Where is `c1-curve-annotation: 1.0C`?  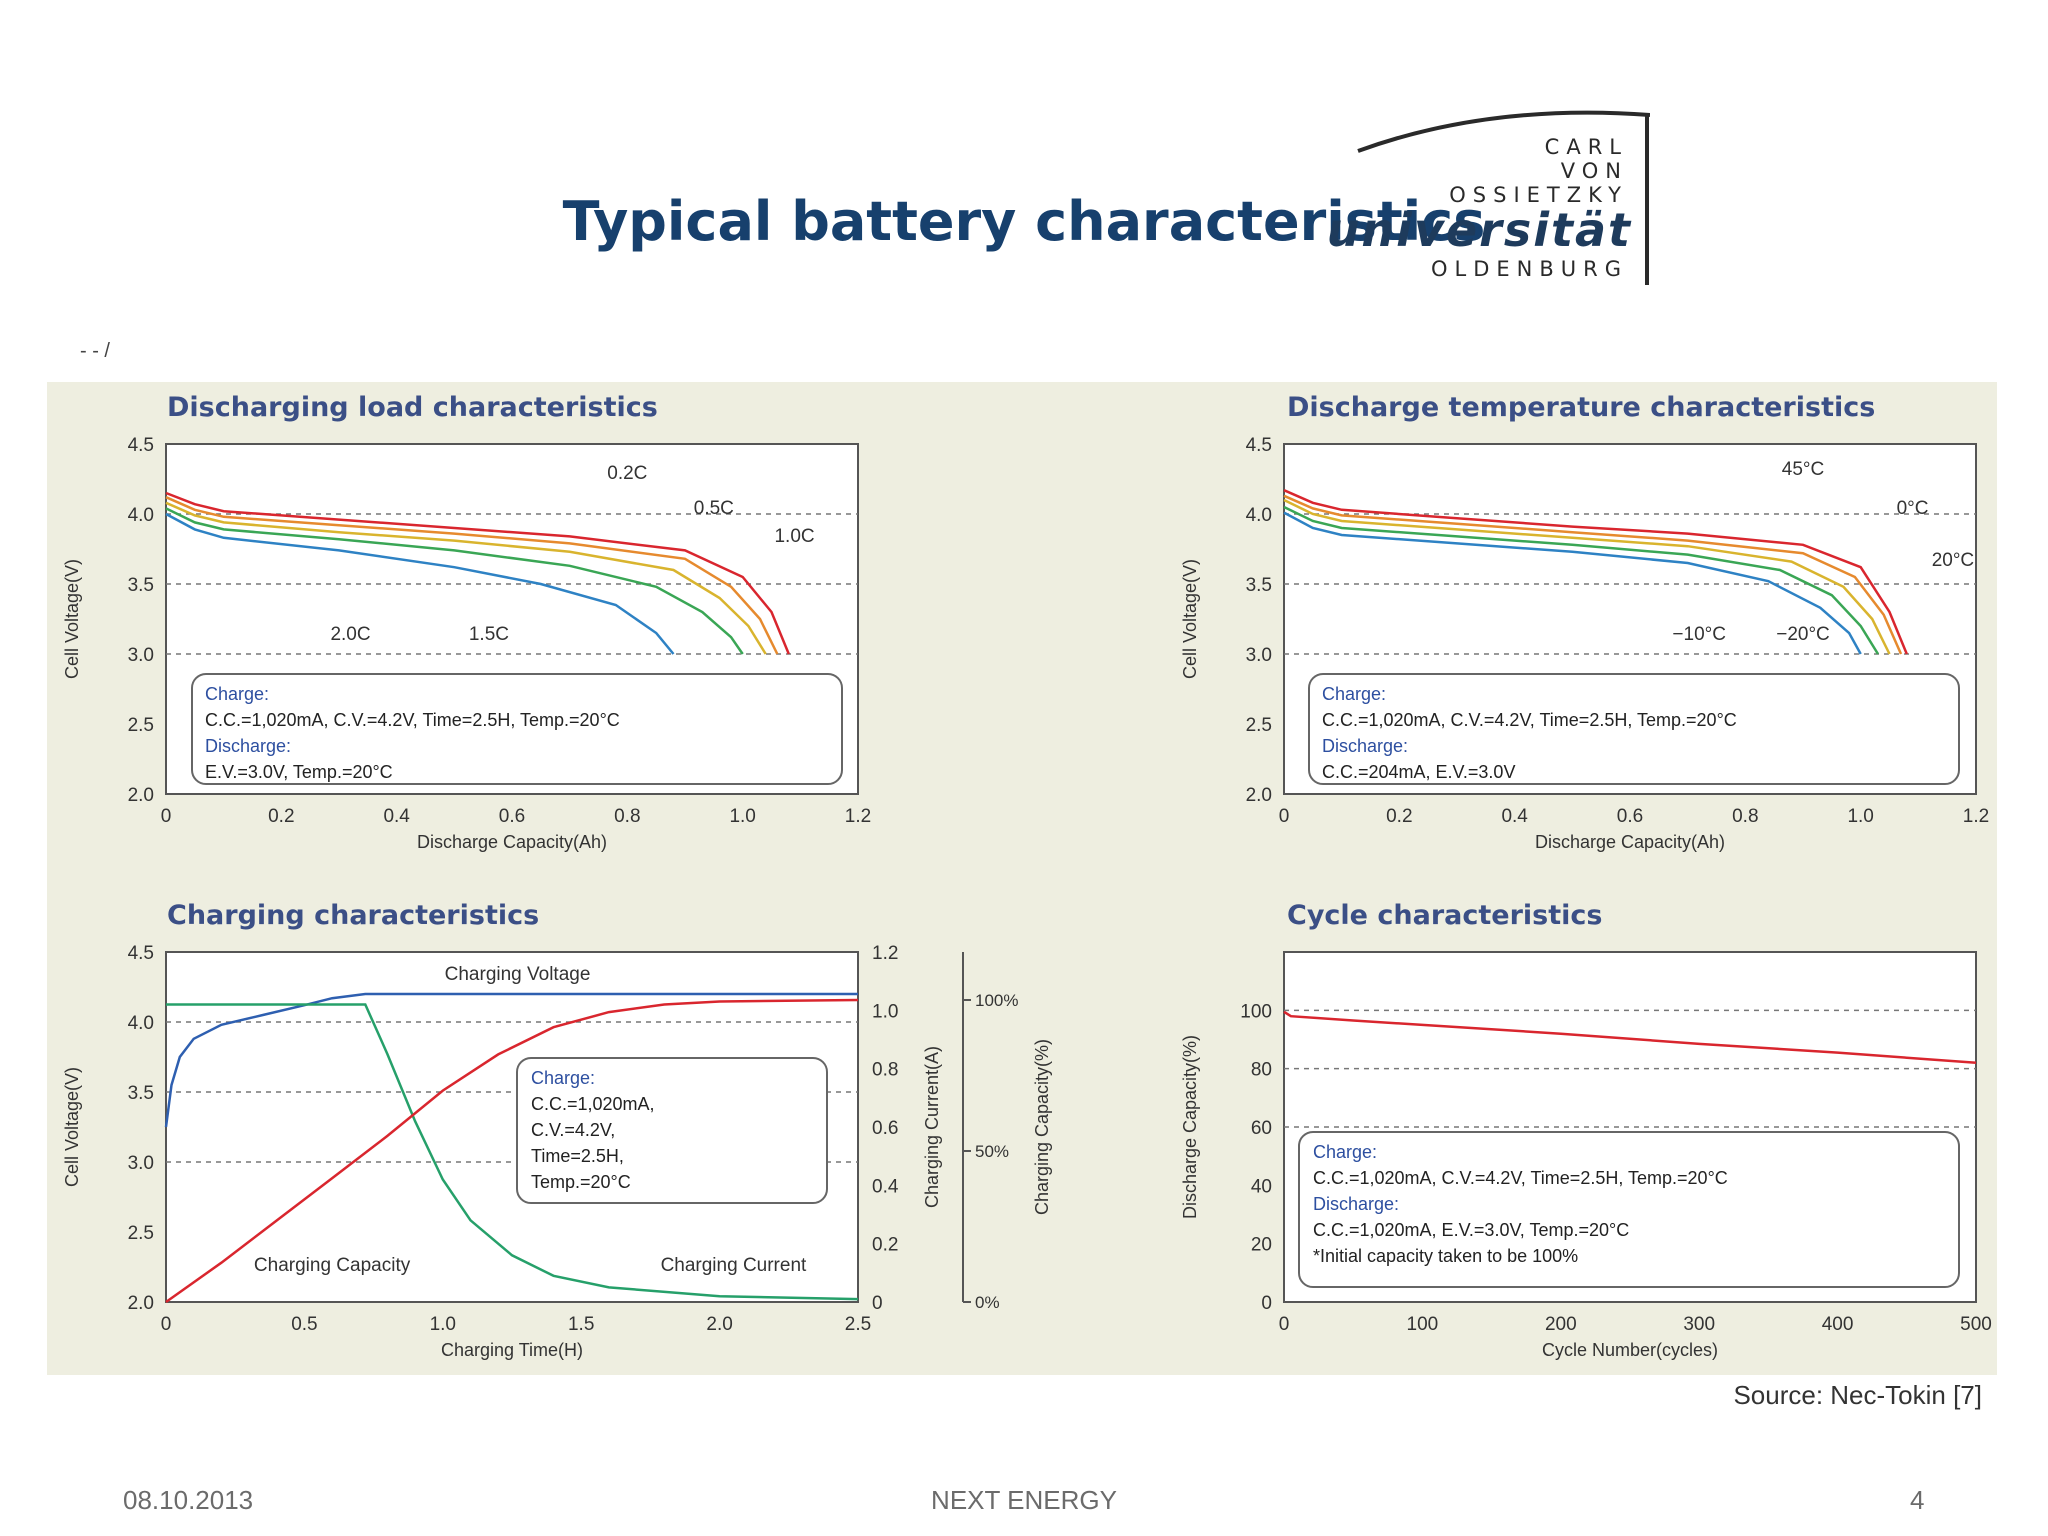
c1-curve-annotation: 1.0C is located at coordinates (794, 536).